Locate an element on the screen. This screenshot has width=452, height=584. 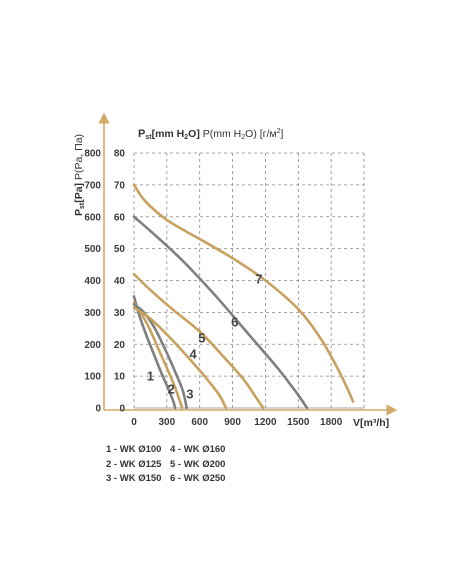
legend-column-1: 1 - WK Ø100 2 - WK Ø125 3 - WK Ø150 is located at coordinates (146, 465).